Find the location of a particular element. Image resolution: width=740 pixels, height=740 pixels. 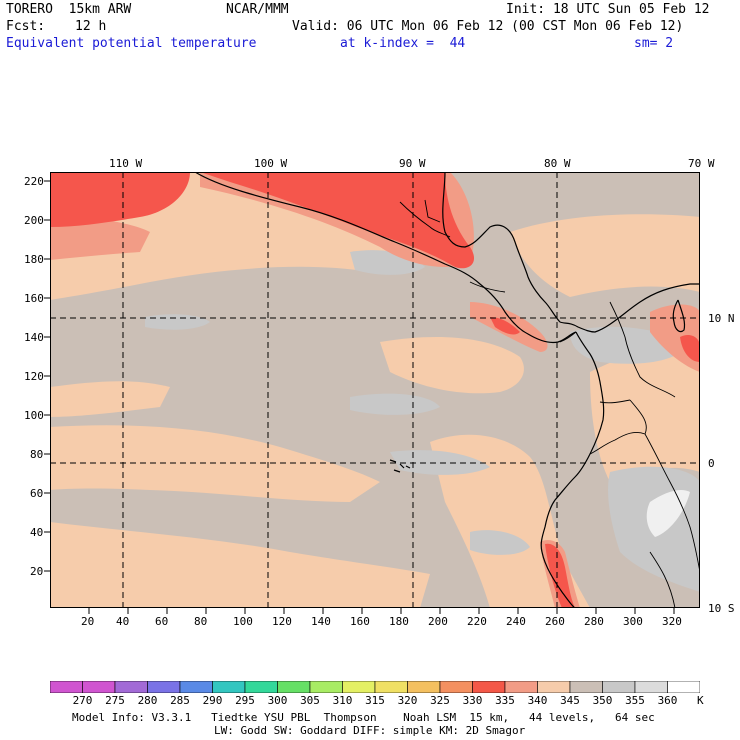

y-tick-140: 140 is located at coordinates (34, 337).